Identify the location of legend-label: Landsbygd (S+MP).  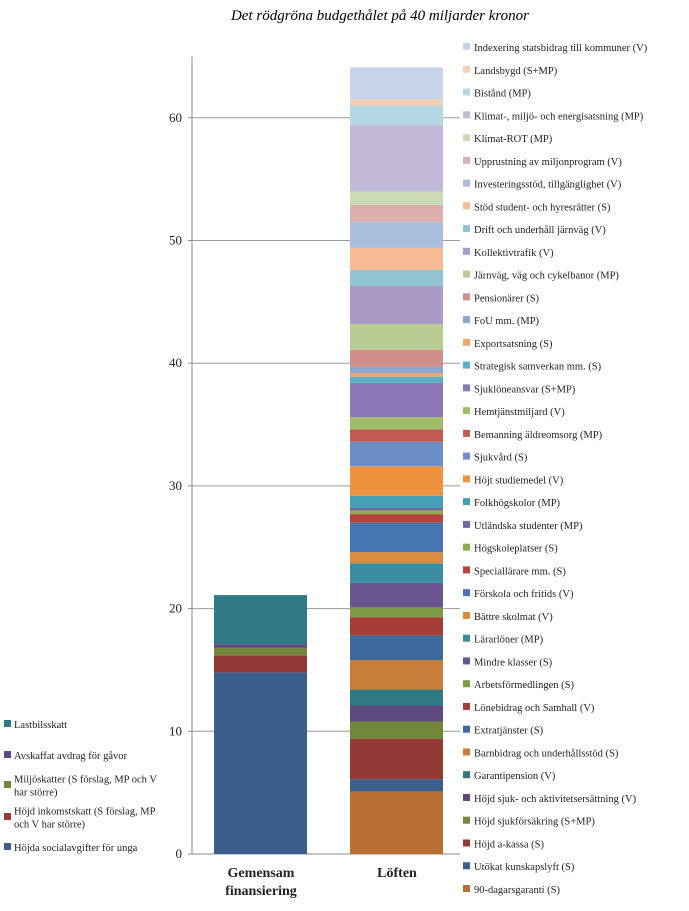
(516, 71).